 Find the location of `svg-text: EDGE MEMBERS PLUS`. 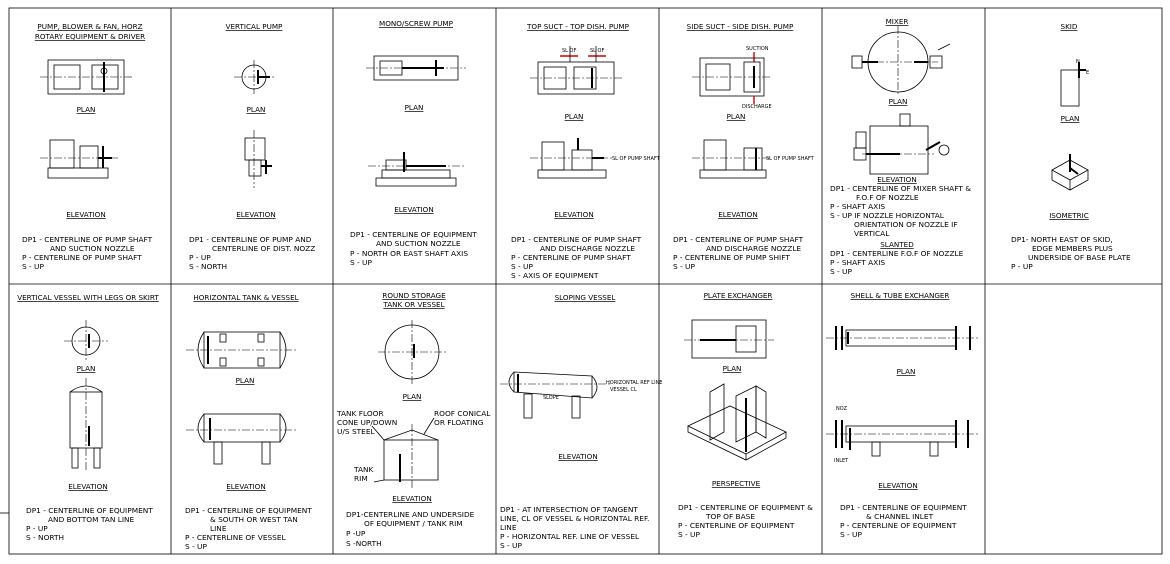

svg-text: EDGE MEMBERS PLUS is located at coordinates (1072, 248).